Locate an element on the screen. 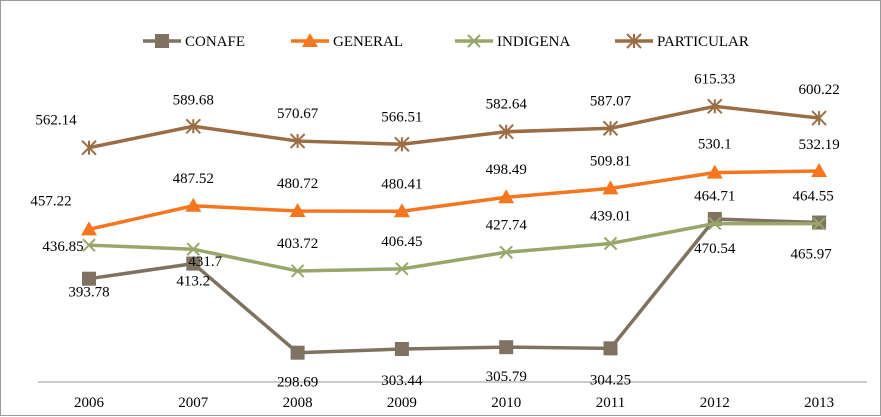 The height and width of the screenshot is (417, 881). point-indigena-2008 is located at coordinates (297, 271).